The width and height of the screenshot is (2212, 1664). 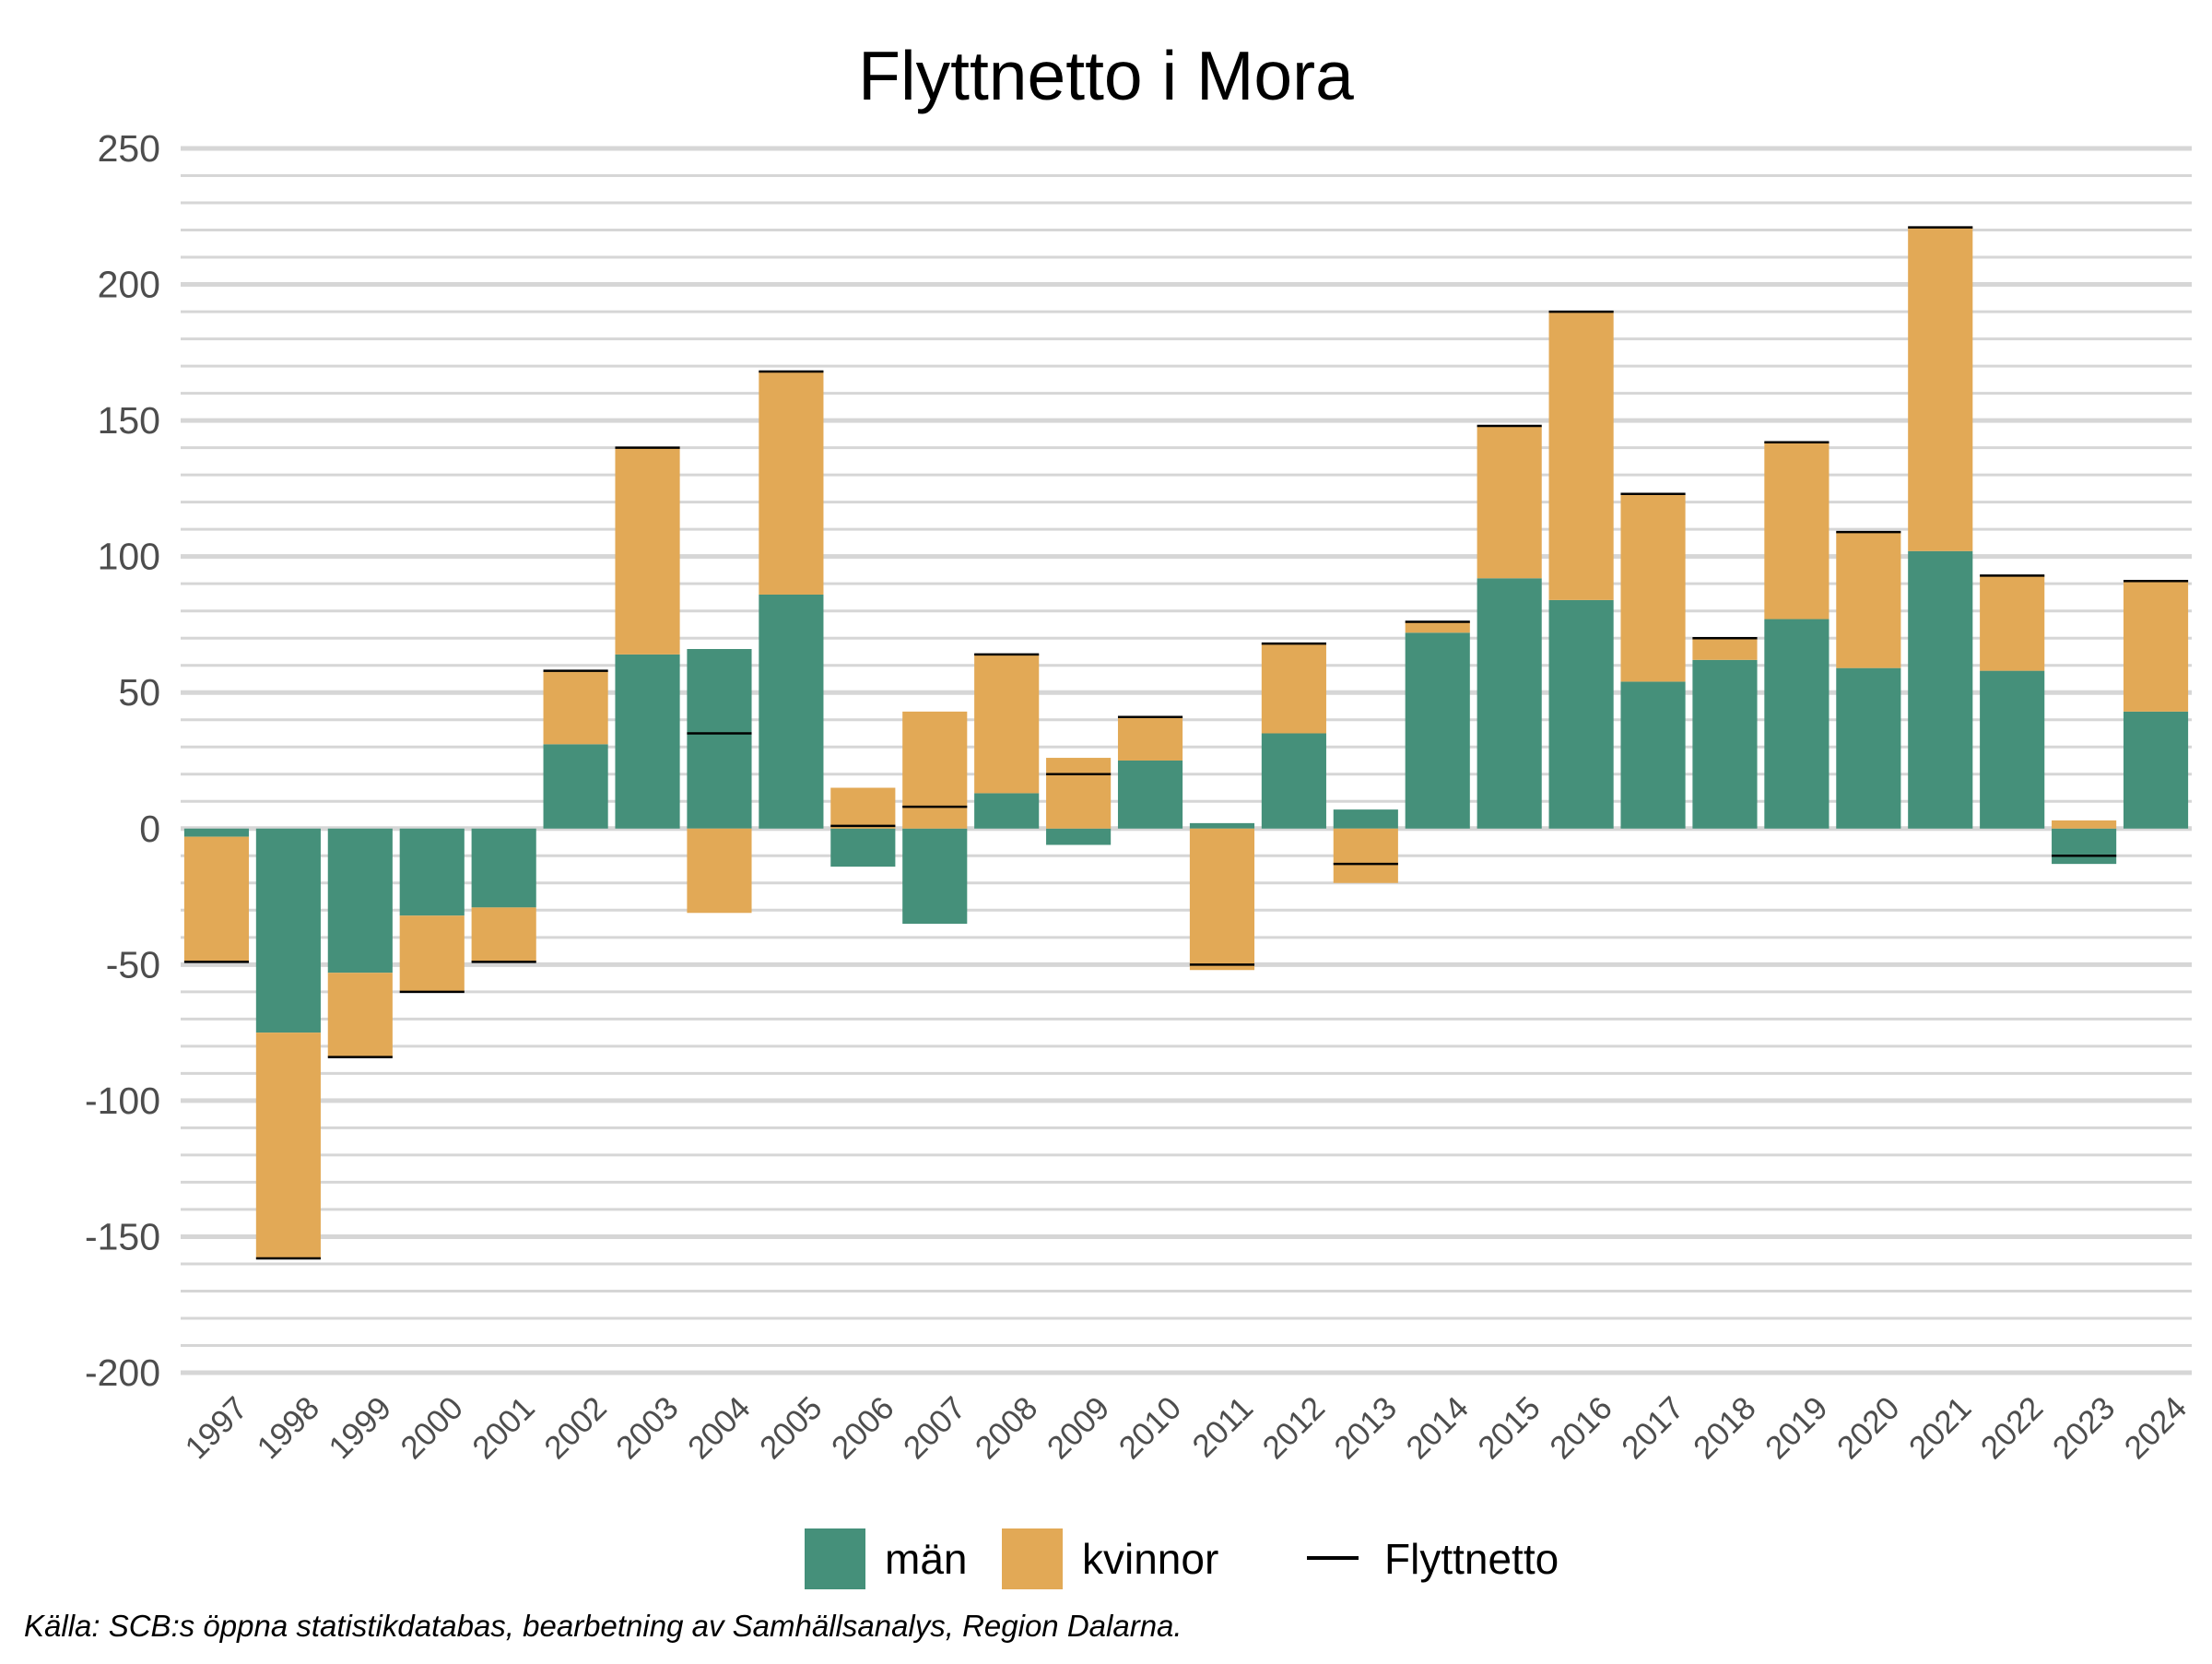 I want to click on x-tick-label: 2007, so click(x=935, y=1428).